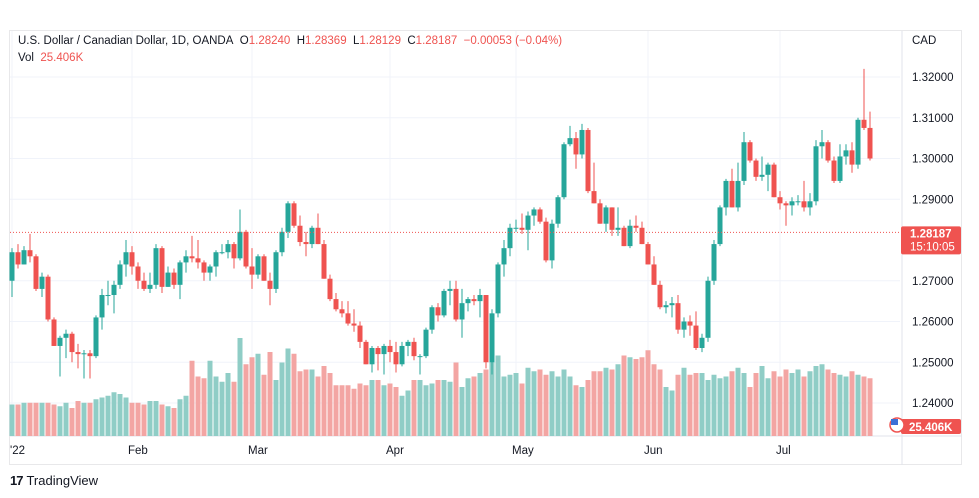 The width and height of the screenshot is (979, 498). Describe the element at coordinates (783, 451) in the screenshot. I see `time-tick-label: Jul` at that location.